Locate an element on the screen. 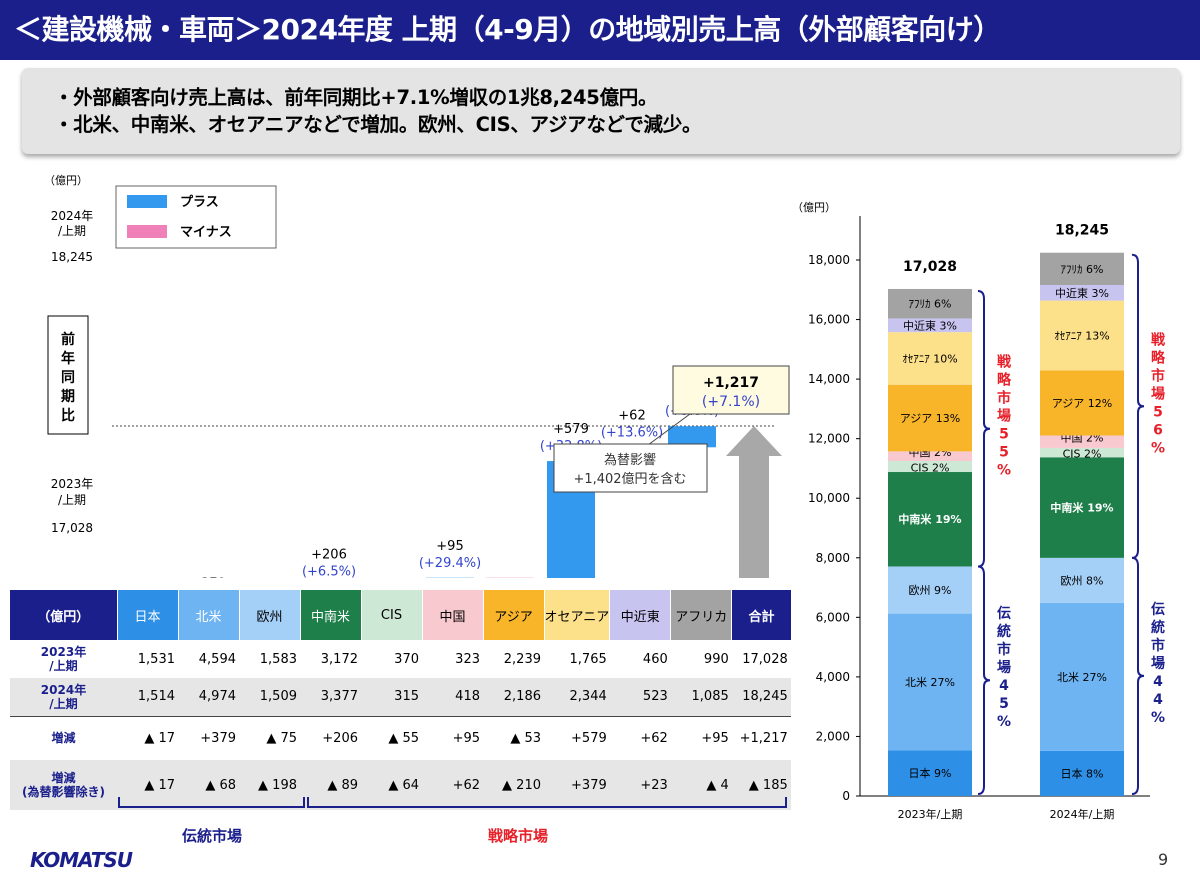 The height and width of the screenshot is (874, 1200). table-cell: 990 is located at coordinates (716, 659).